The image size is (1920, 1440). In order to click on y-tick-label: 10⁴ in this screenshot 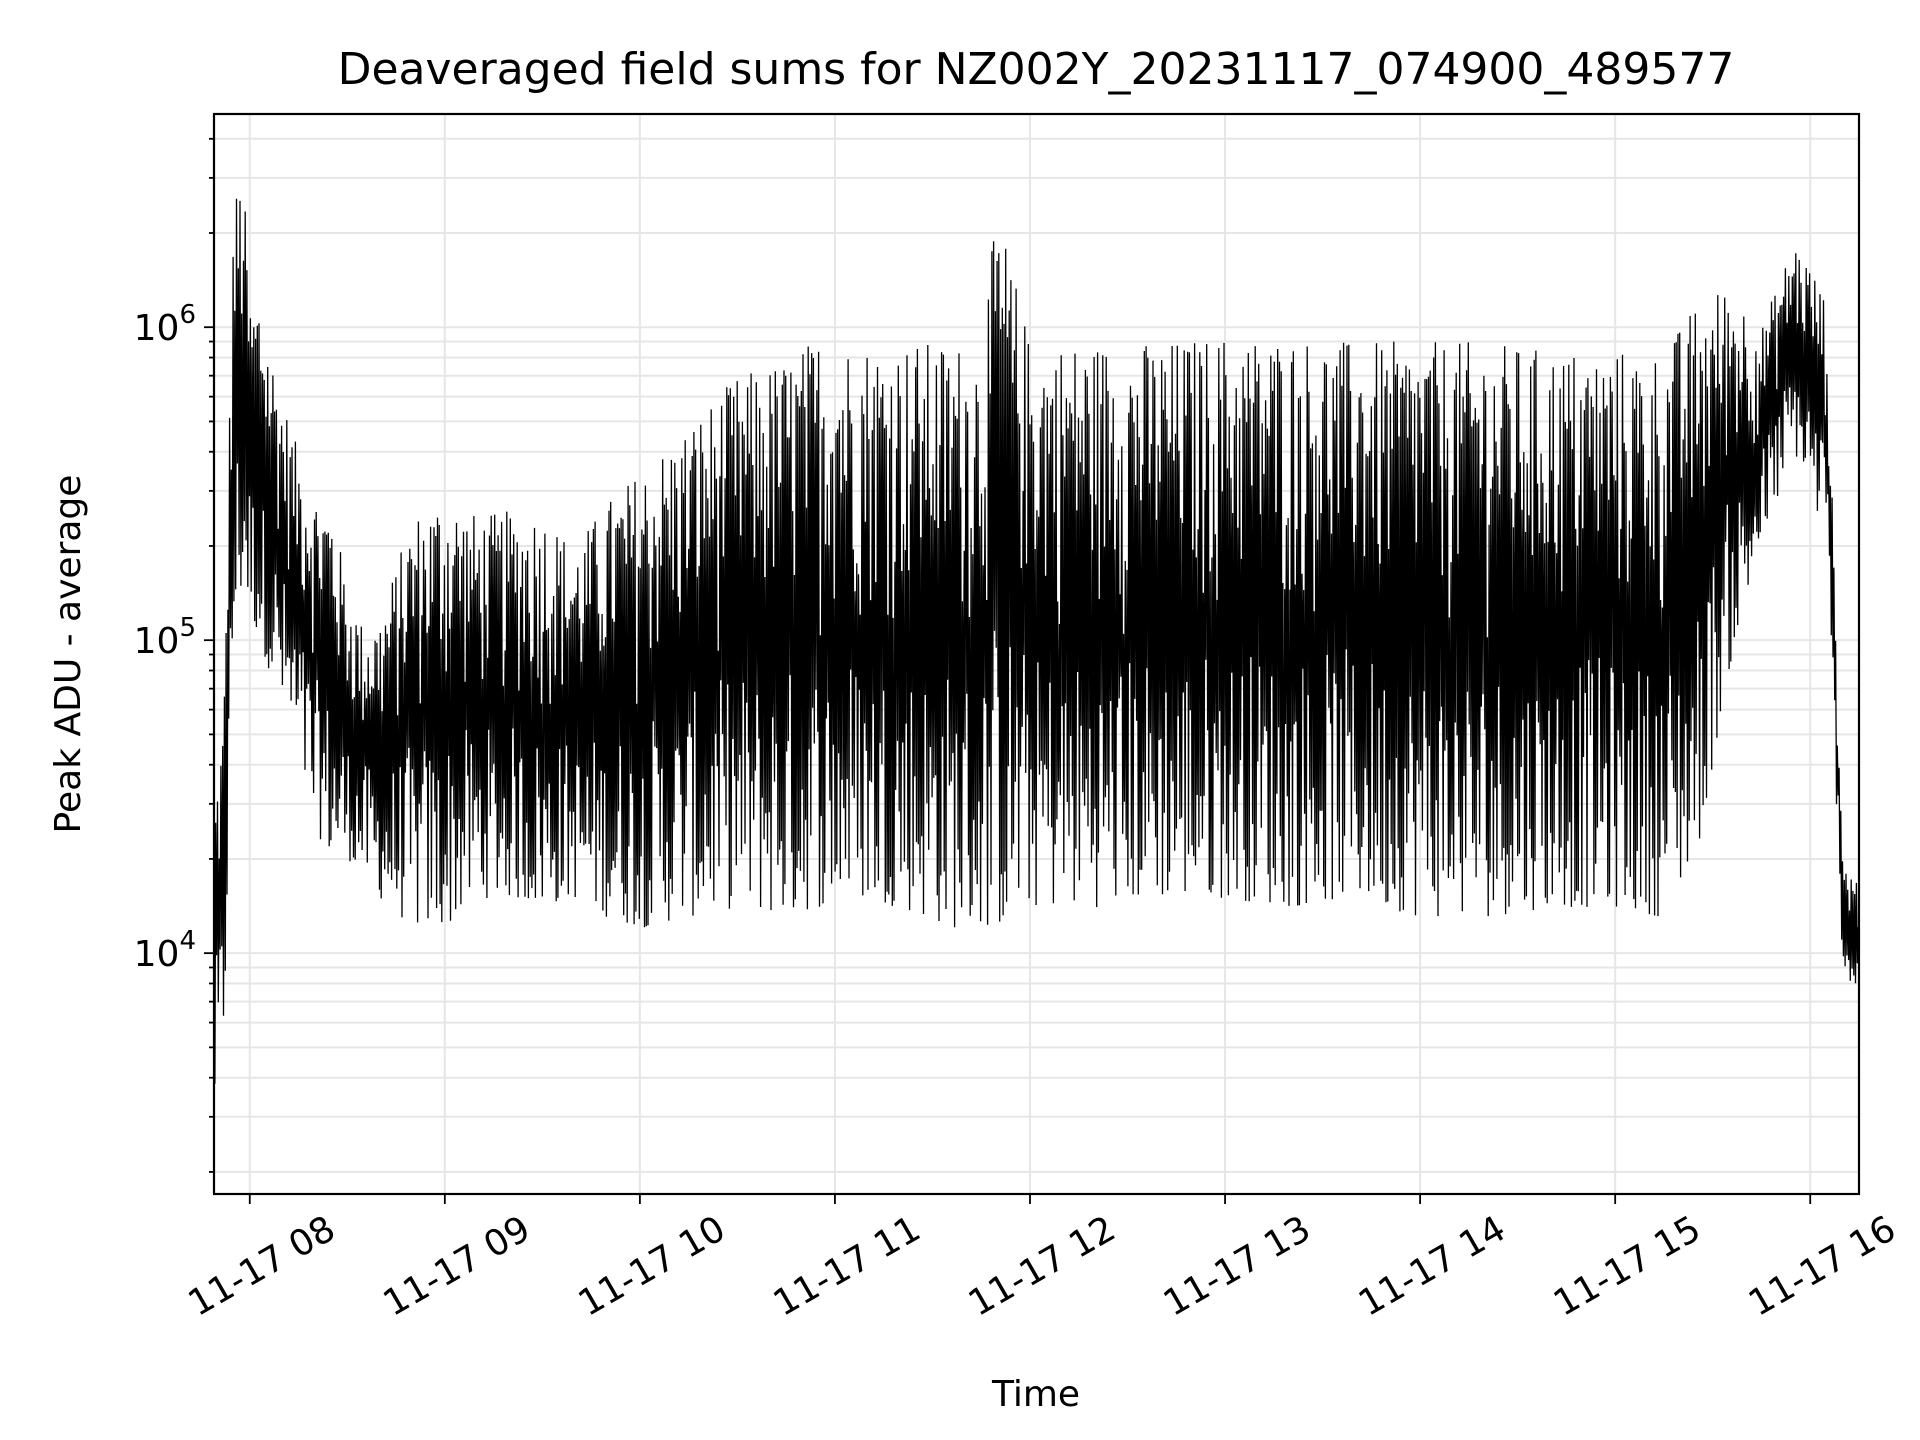, I will do `click(165, 950)`.